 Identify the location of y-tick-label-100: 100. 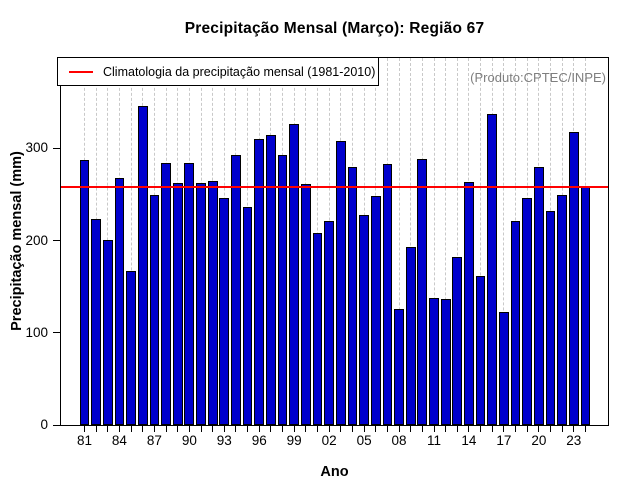
(36, 332).